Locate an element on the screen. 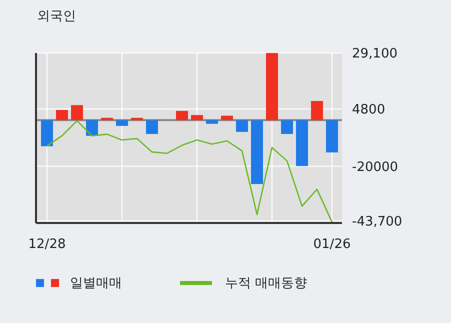 Image resolution: width=451 pixels, height=323 pixels. y-tick-label: 29,100 is located at coordinates (375, 54).